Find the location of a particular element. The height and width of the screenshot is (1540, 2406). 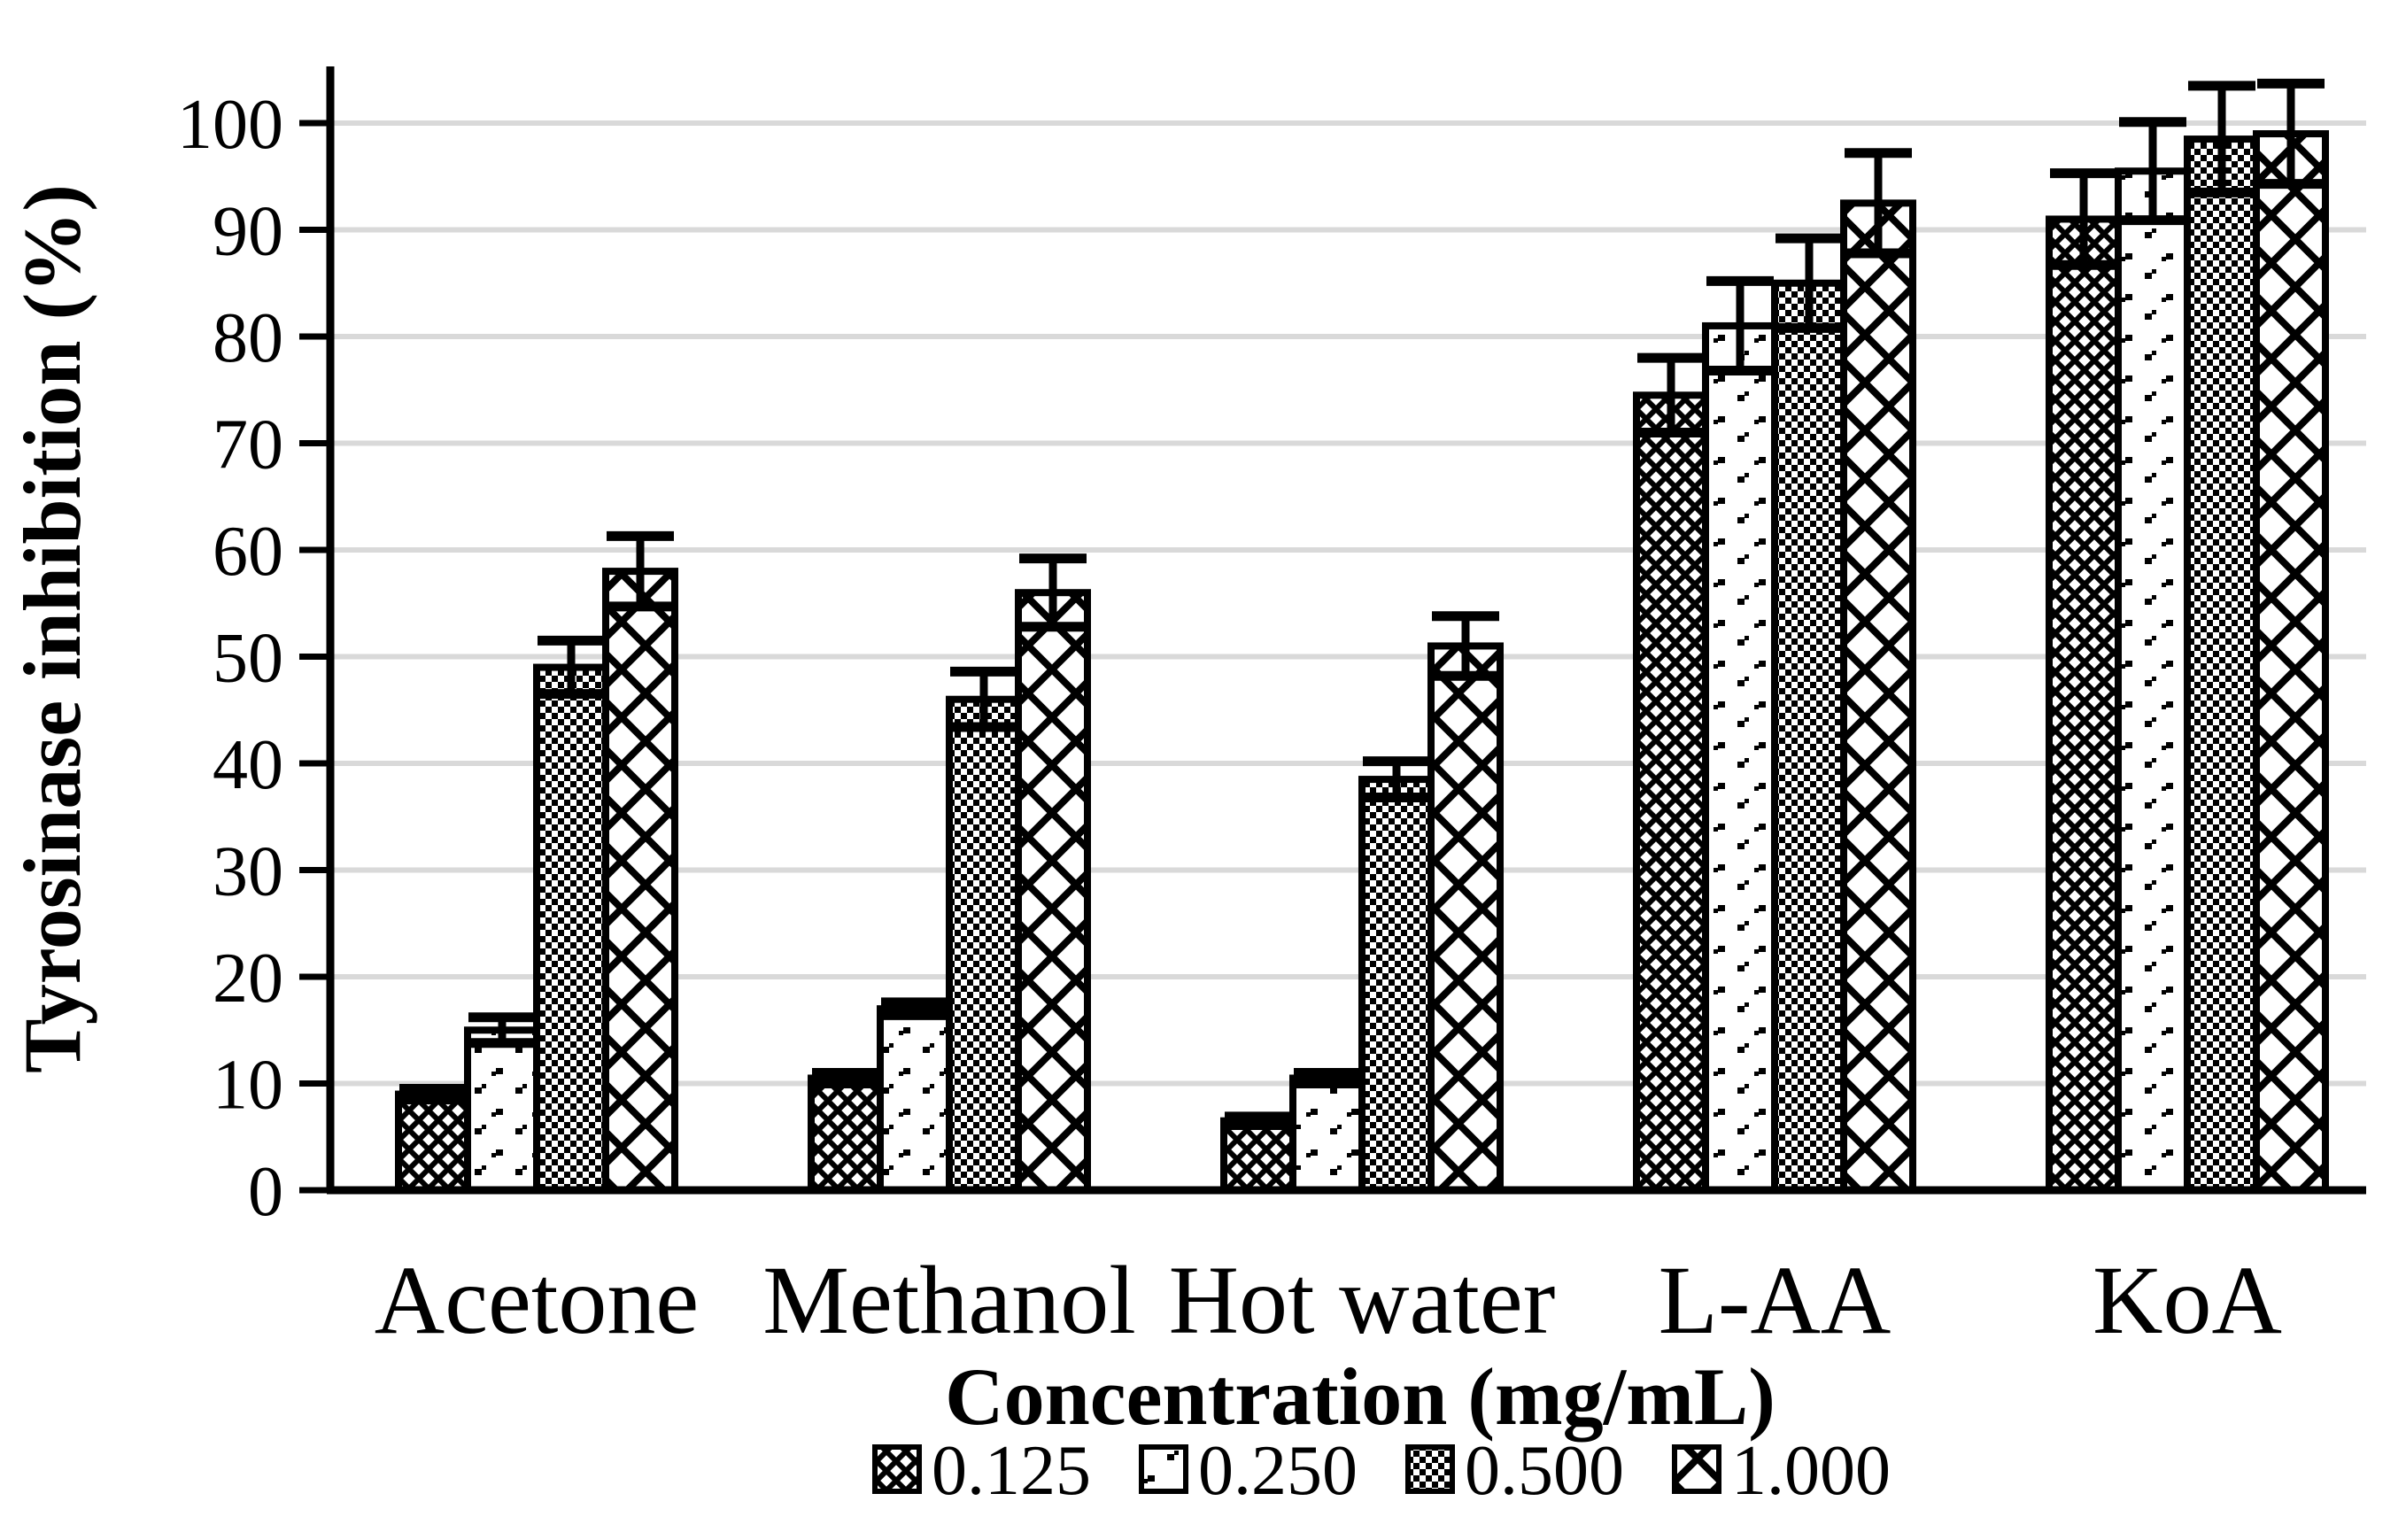

y-tick-label-0: 0 is located at coordinates (265, 1192).